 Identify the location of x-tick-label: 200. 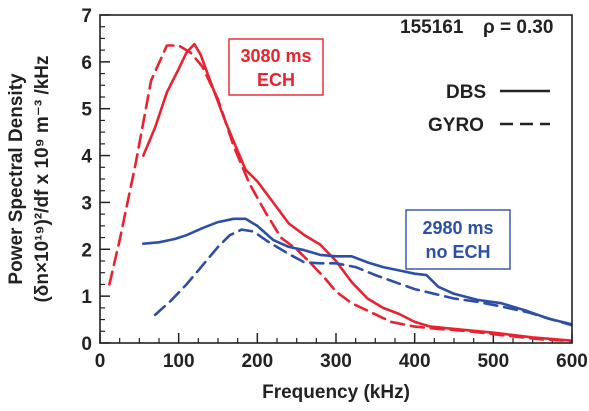
(257, 361).